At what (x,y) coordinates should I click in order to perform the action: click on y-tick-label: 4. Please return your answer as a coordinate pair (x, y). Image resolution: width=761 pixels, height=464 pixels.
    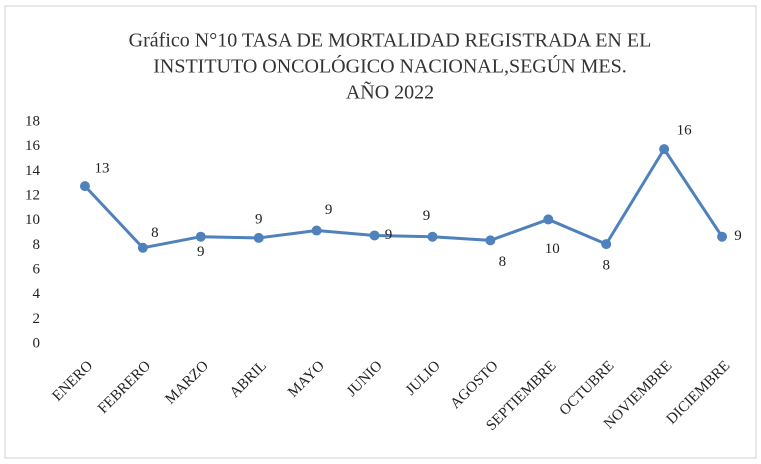
    Looking at the image, I should click on (37, 294).